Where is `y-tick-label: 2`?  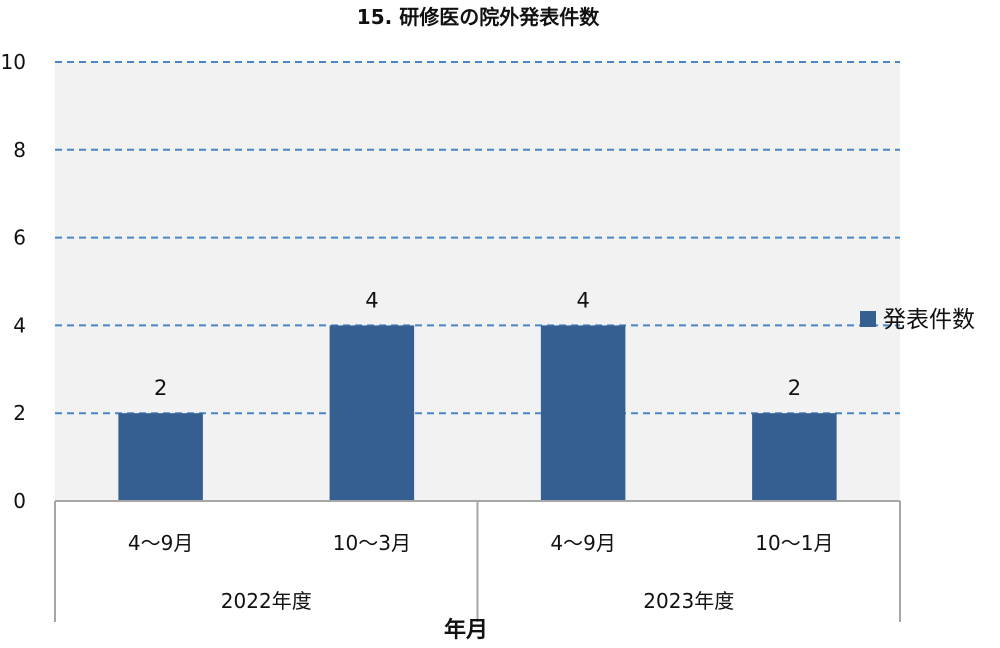
y-tick-label: 2 is located at coordinates (19, 413).